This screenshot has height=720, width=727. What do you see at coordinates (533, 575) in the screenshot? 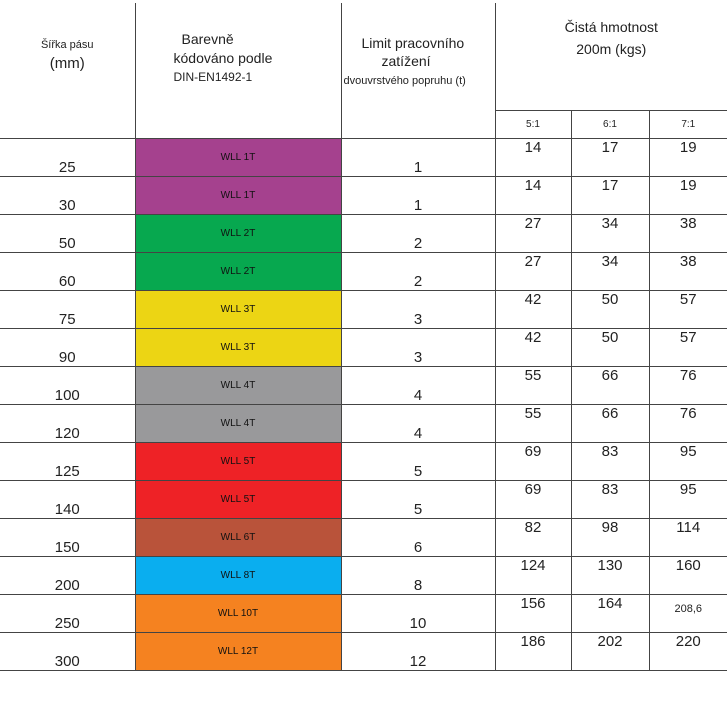
I see `weight-5-1-cell: 124` at bounding box center [533, 575].